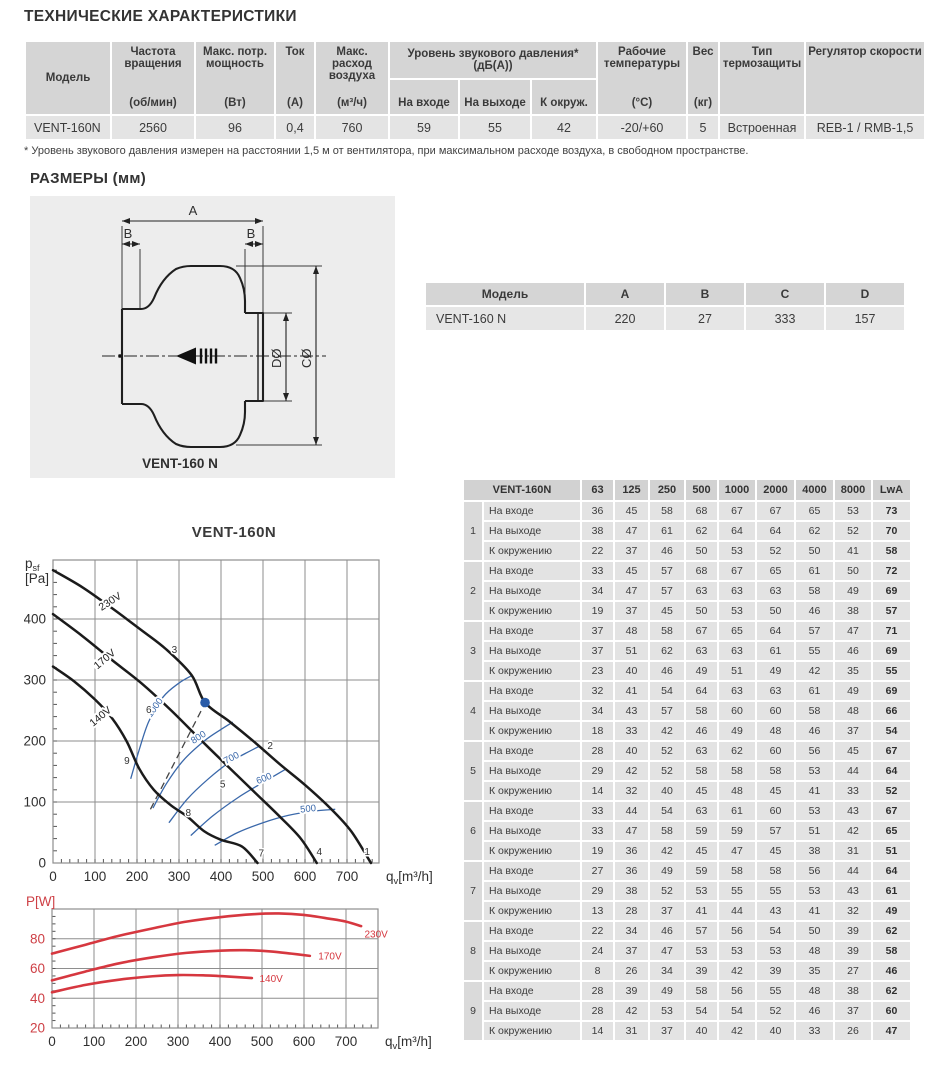 The height and width of the screenshot is (1080, 952). I want to click on acoustic-value: 22, so click(597, 551).